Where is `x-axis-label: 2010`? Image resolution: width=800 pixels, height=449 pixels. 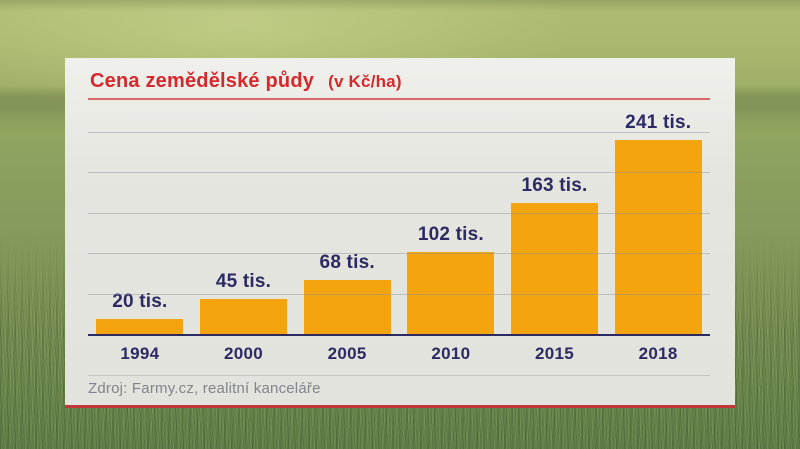
x-axis-label: 2010 is located at coordinates (451, 353).